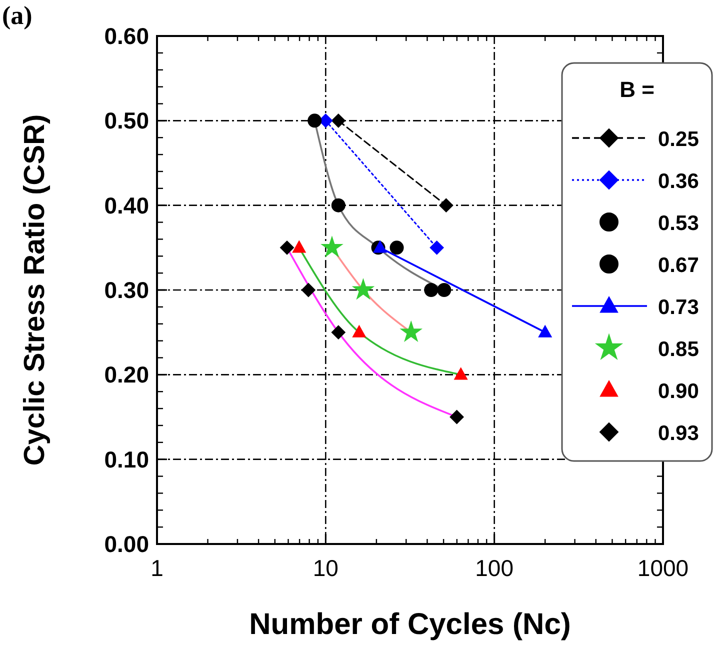 This screenshot has height=646, width=715. What do you see at coordinates (126, 459) in the screenshot?
I see `y-tick-label: 0.10` at bounding box center [126, 459].